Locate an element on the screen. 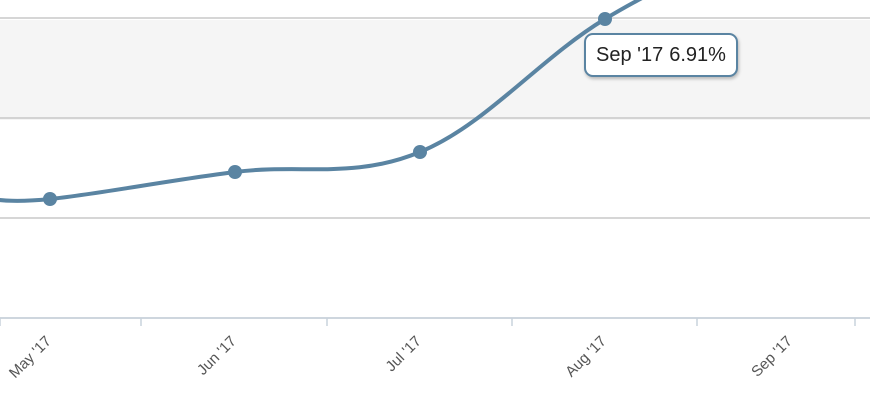 Image resolution: width=870 pixels, height=416 pixels. x-tick-label: Aug '17 is located at coordinates (586, 357).